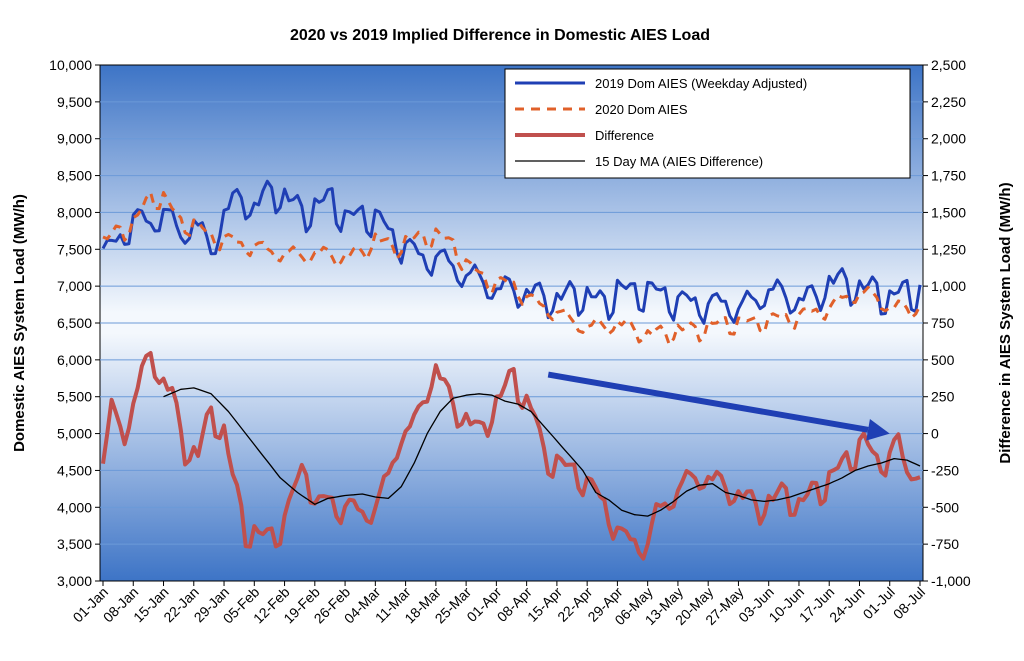 This screenshot has height=661, width=1024. Describe the element at coordinates (74, 507) in the screenshot. I see `y-tick-label: 4,000` at that location.